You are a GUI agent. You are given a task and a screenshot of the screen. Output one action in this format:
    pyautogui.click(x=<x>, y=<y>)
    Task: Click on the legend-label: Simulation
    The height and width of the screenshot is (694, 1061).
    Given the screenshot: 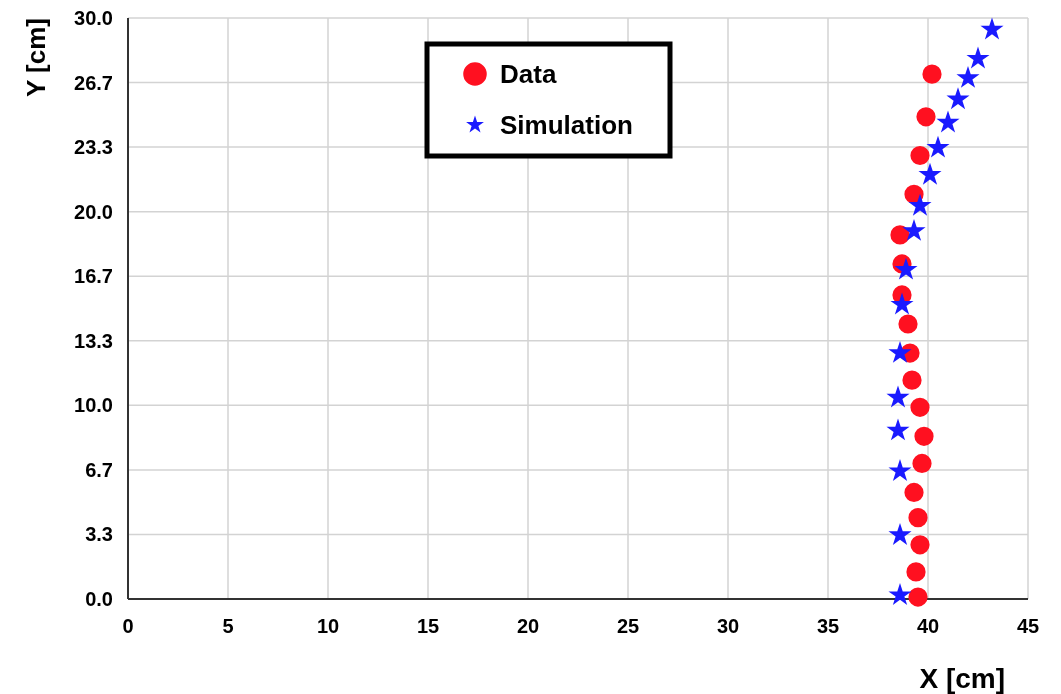 What is the action you would take?
    pyautogui.click(x=566, y=125)
    